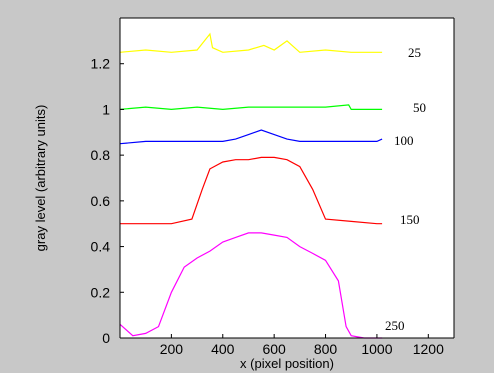 The width and height of the screenshot is (494, 373). What do you see at coordinates (40, 178) in the screenshot?
I see `y-axis-title: gray level (arbitrary units)` at bounding box center [40, 178].